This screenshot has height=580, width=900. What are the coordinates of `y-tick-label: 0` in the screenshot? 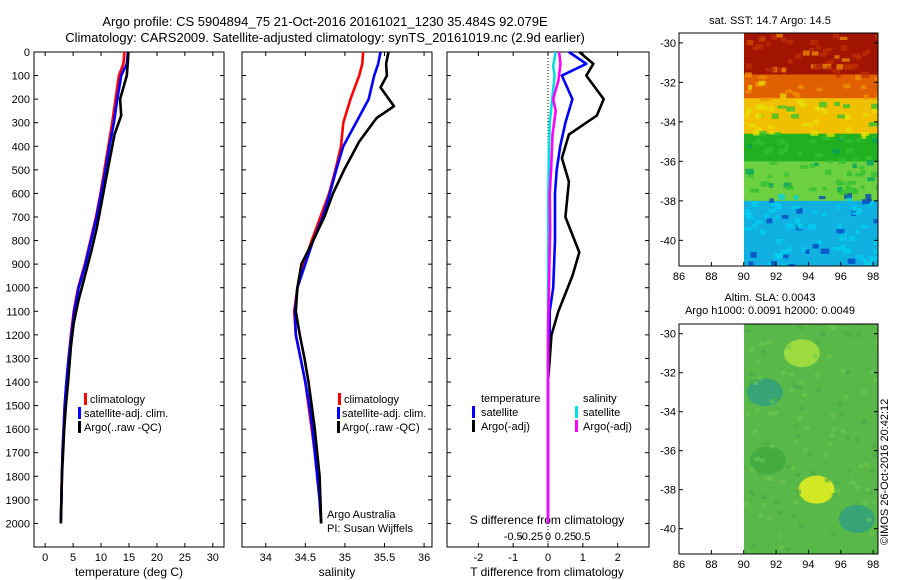 It's located at (27, 53).